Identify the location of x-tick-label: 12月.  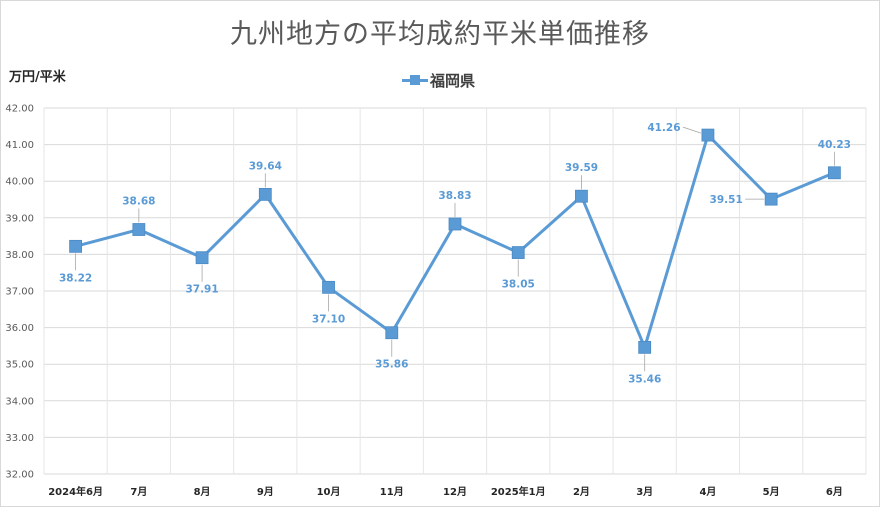
(455, 492).